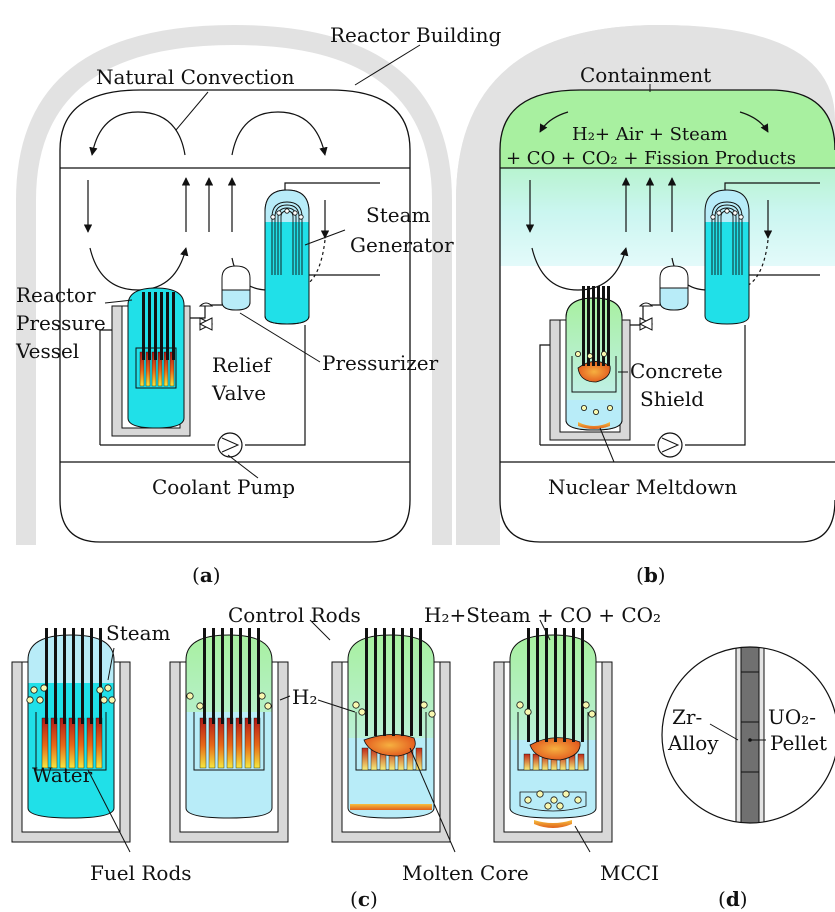 Image resolution: width=835 pixels, height=912 pixels. Describe the element at coordinates (465, 873) in the screenshot. I see `molten-core-label: Molten Core` at that location.